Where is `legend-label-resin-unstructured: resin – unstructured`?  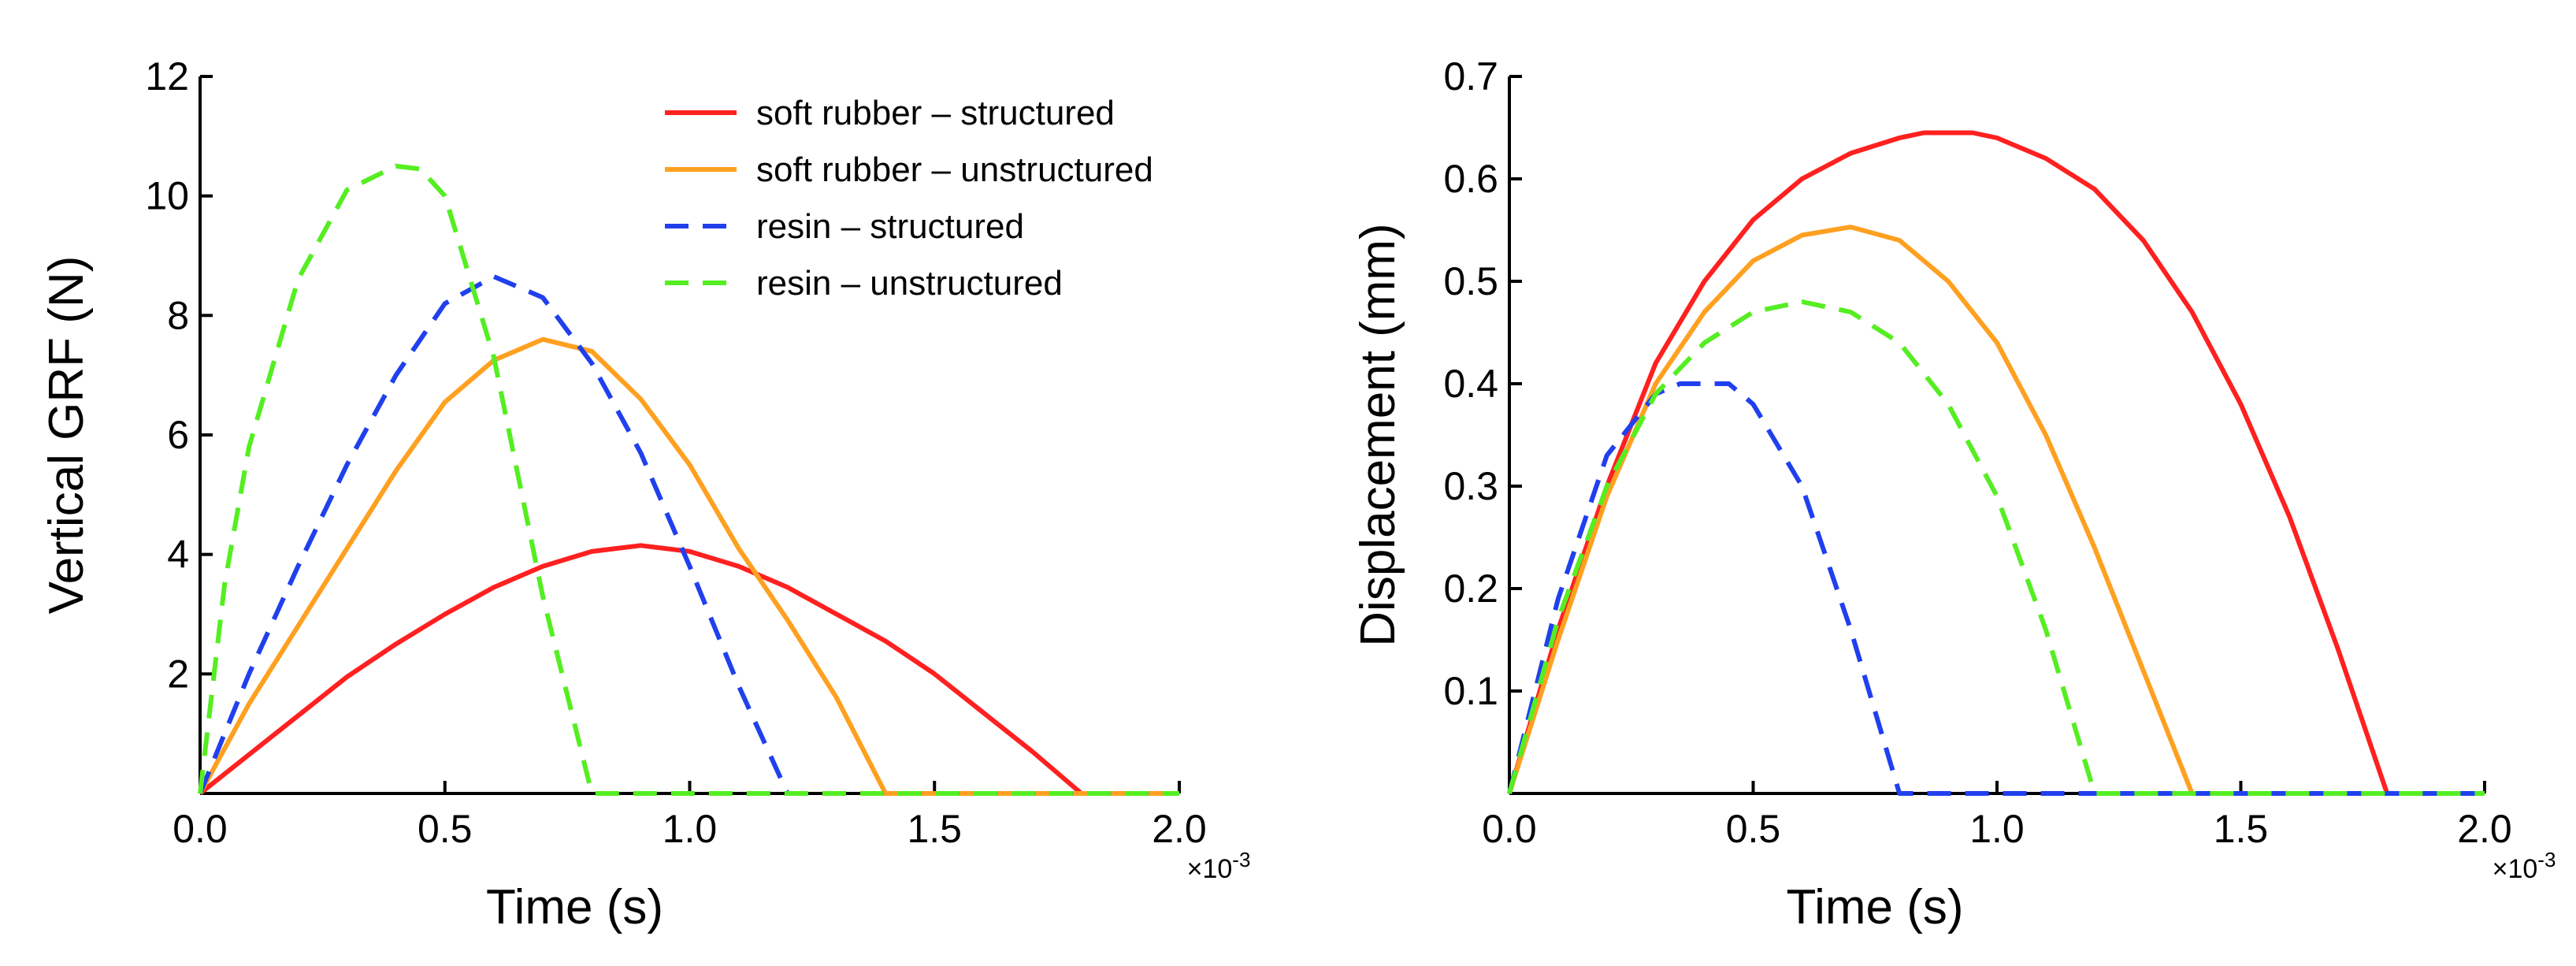
legend-label-resin-unstructured: resin – unstructured is located at coordinates (909, 283).